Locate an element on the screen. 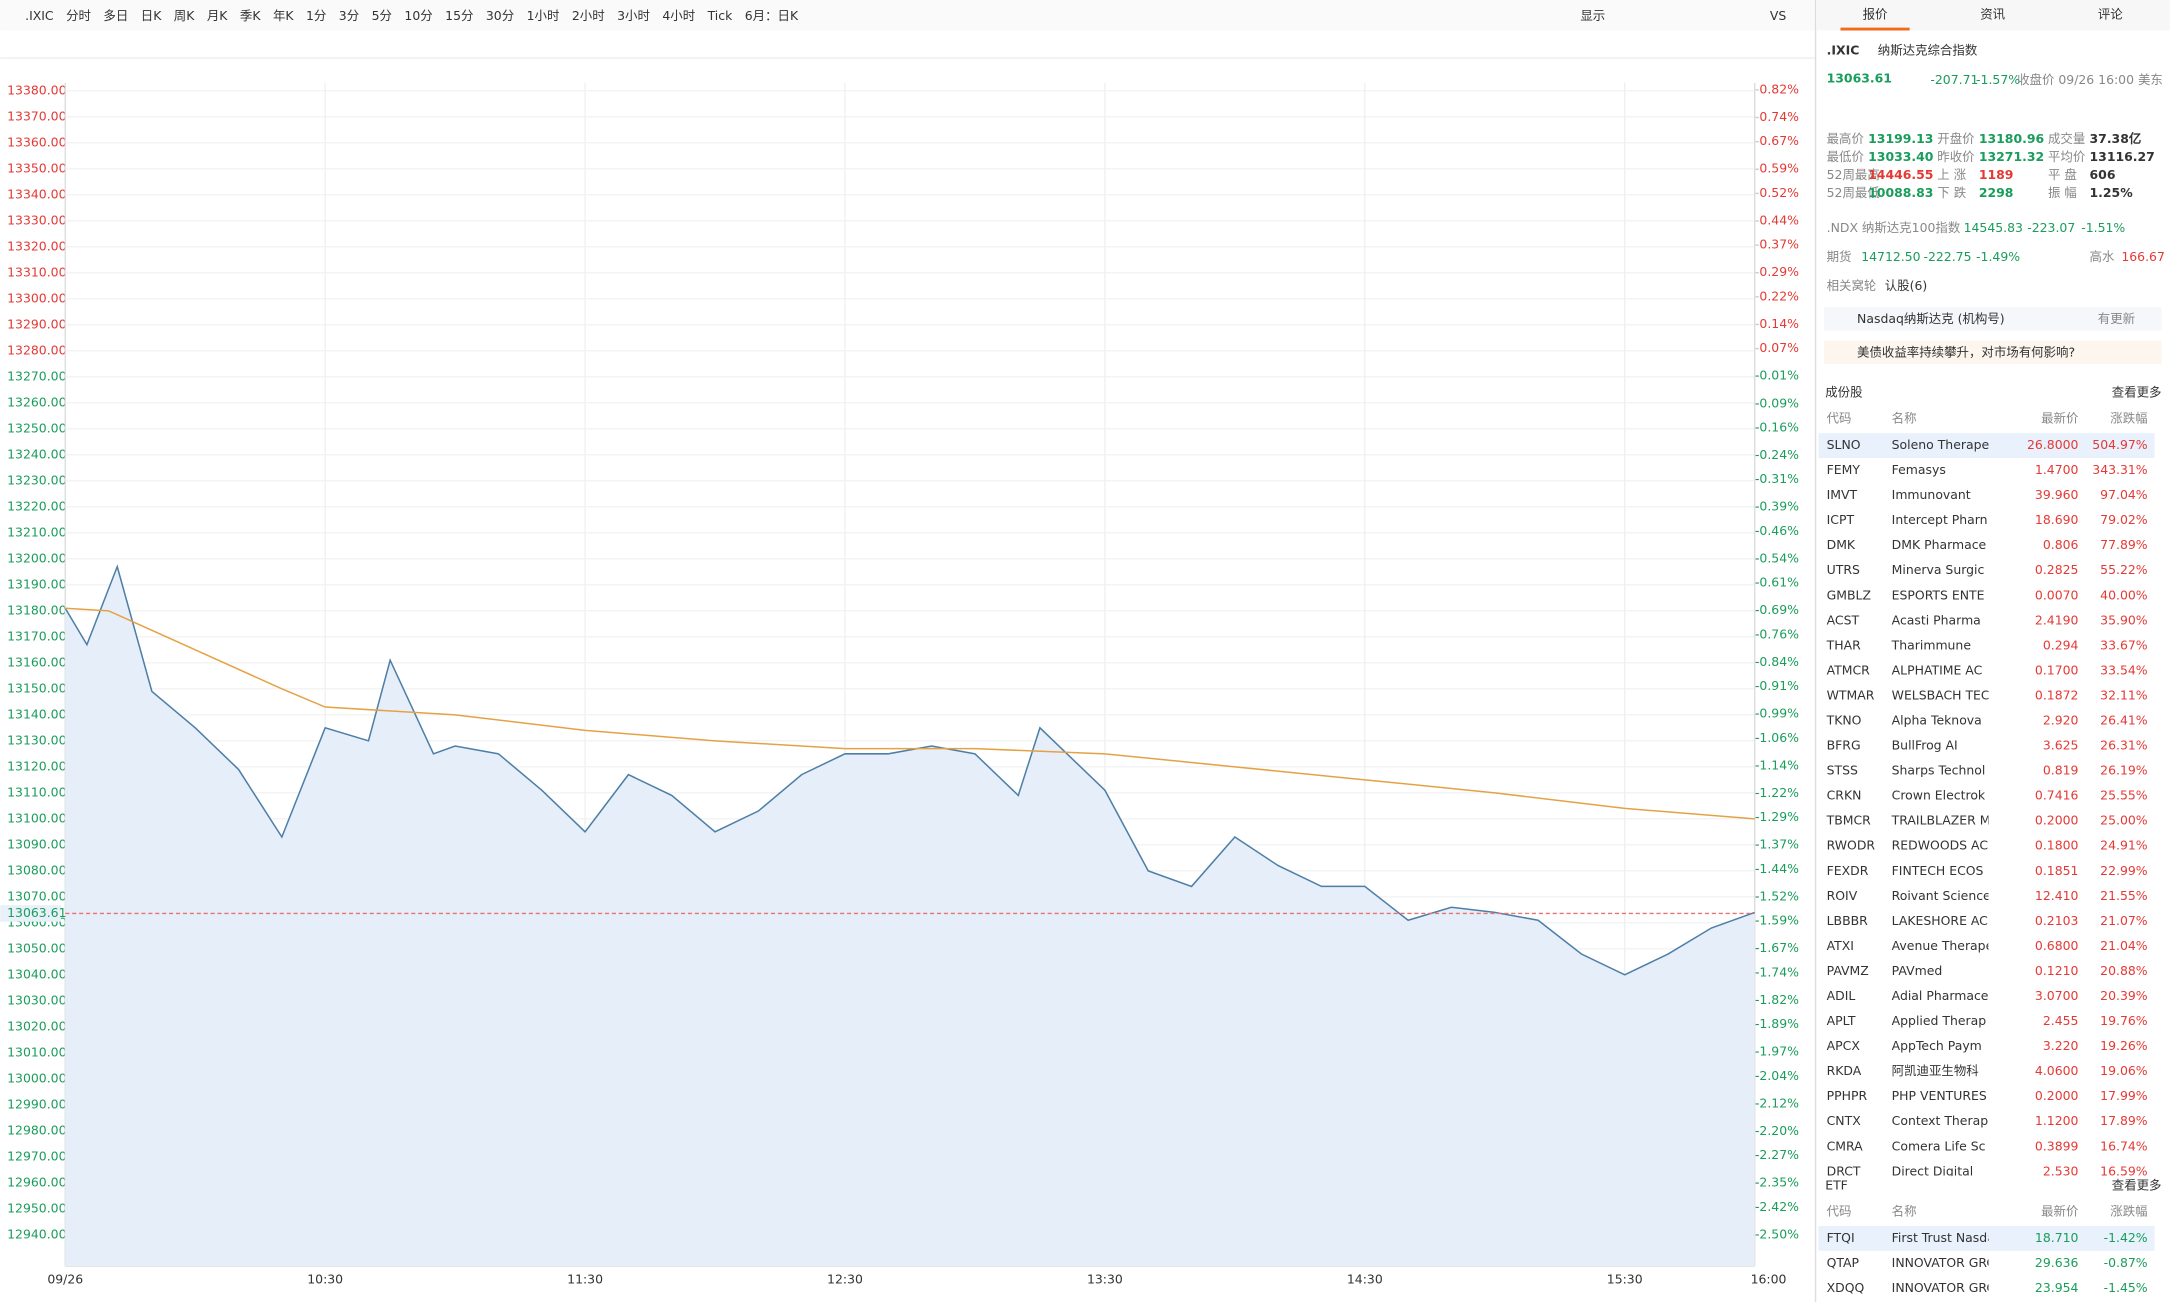 This screenshot has height=1302, width=2170. panel-change: -207.71 is located at coordinates (1954, 79).